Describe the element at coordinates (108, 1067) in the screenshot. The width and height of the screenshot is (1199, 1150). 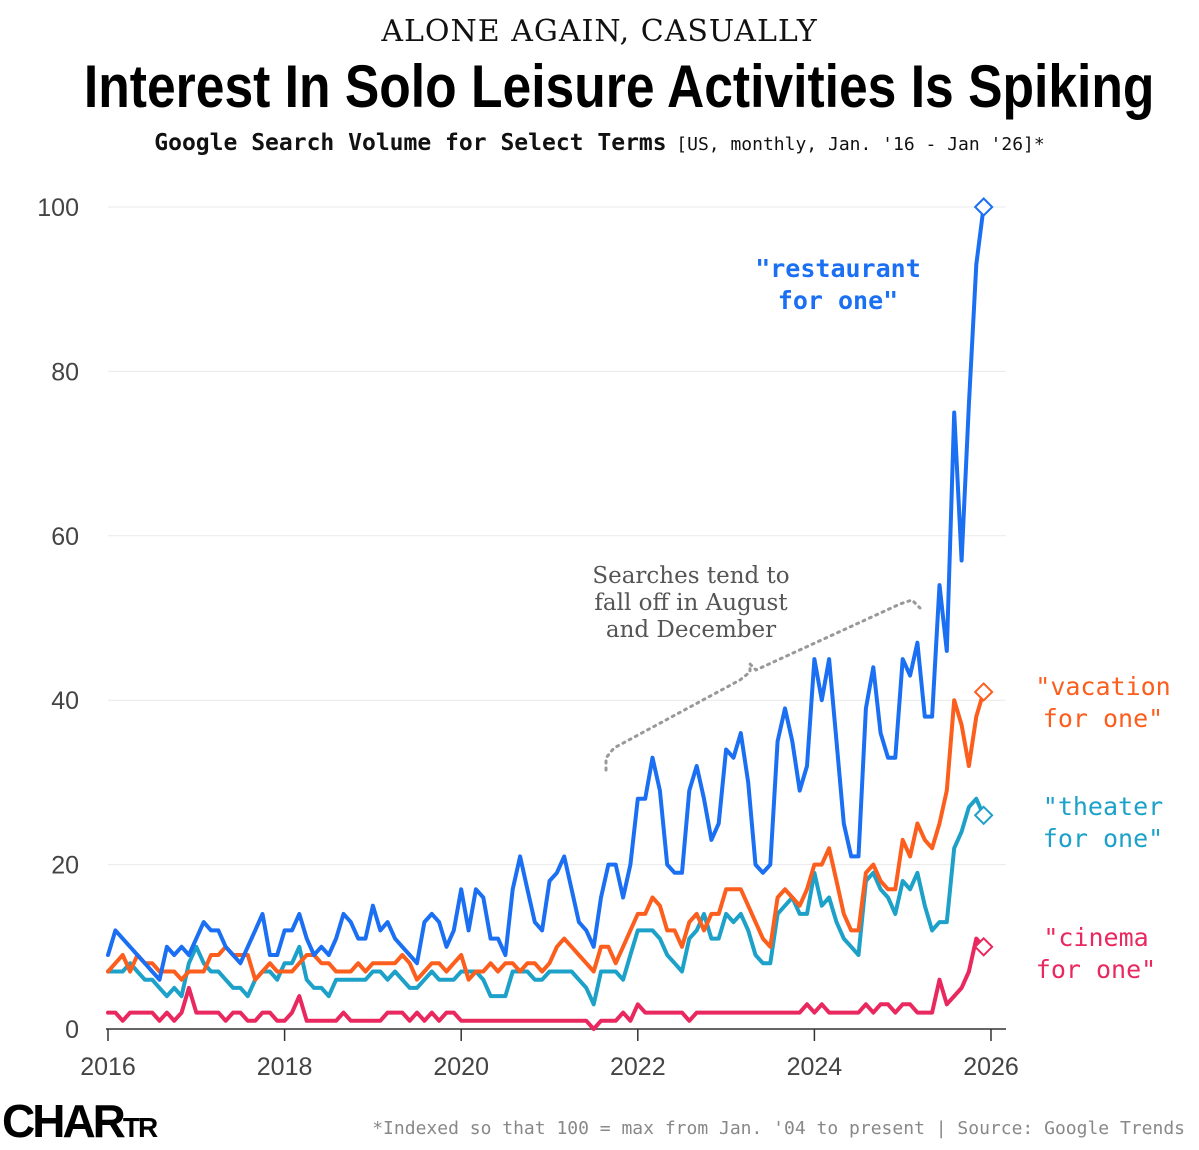
I see `x-tick-label: 2016` at that location.